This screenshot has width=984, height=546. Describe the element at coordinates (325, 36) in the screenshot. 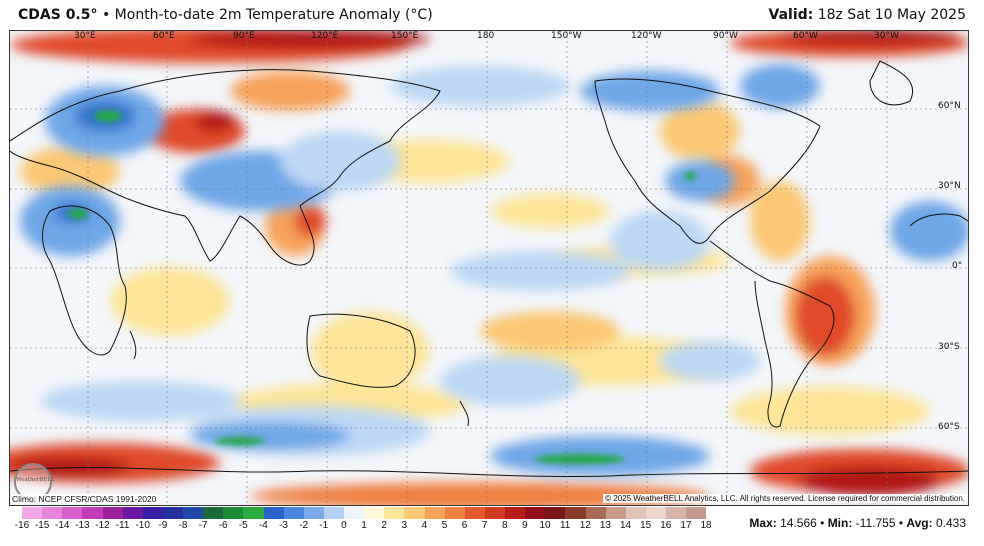

I see `lon-label: 120°E` at that location.